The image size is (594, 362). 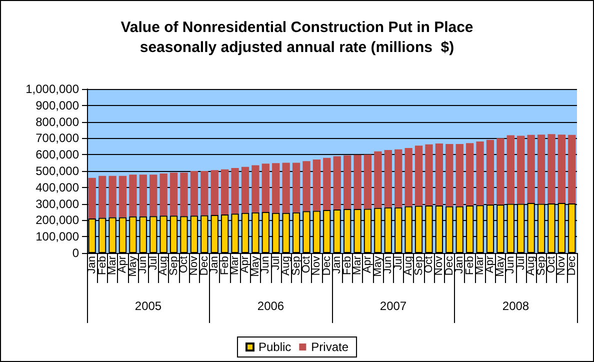 What do you see at coordinates (58, 105) in the screenshot?
I see `y-tick-label: 900,000` at bounding box center [58, 105].